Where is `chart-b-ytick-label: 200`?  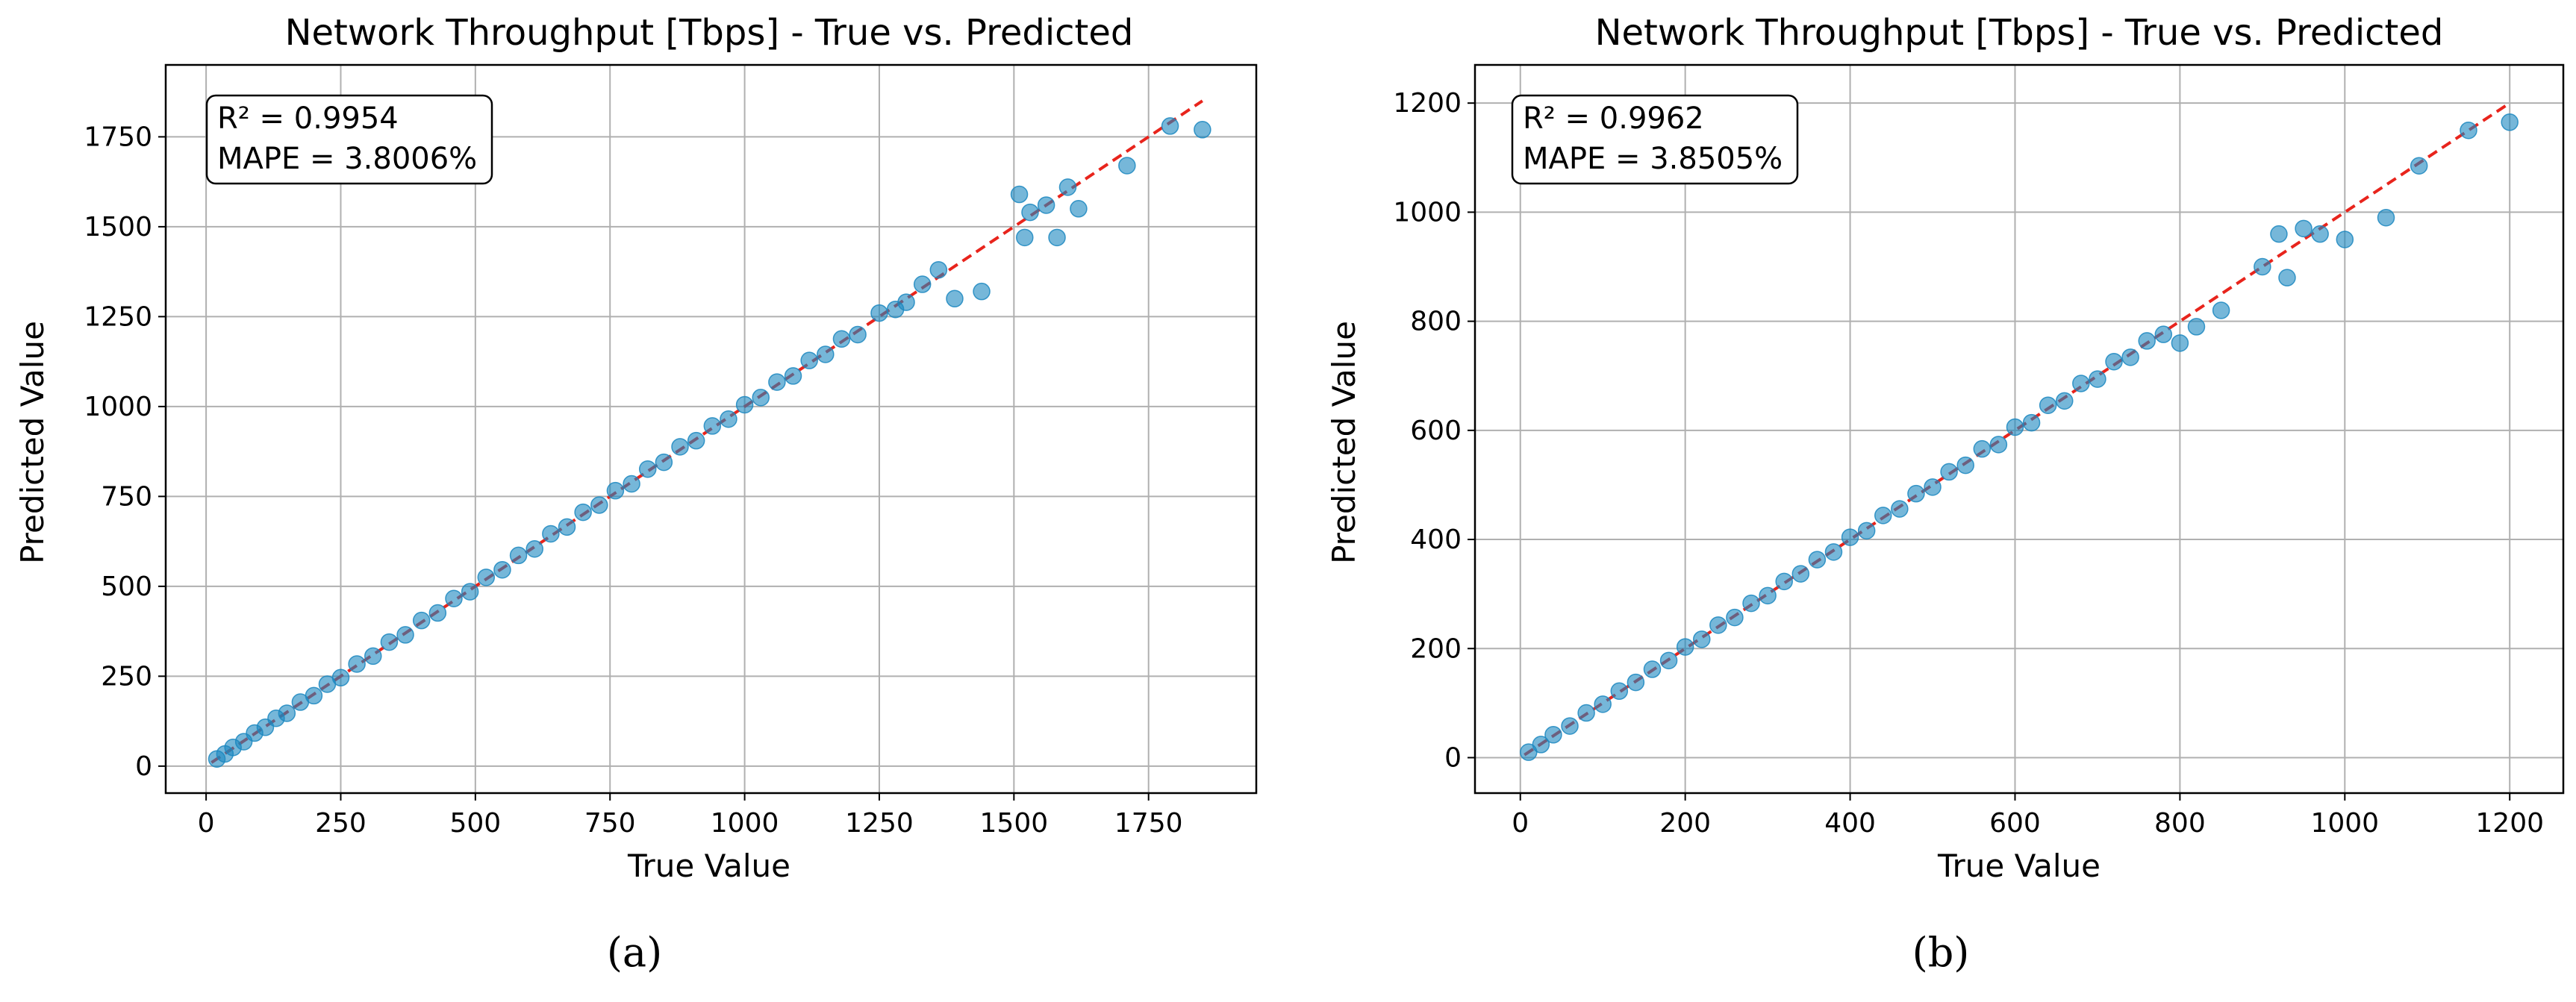 chart-b-ytick-label: 200 is located at coordinates (1436, 648).